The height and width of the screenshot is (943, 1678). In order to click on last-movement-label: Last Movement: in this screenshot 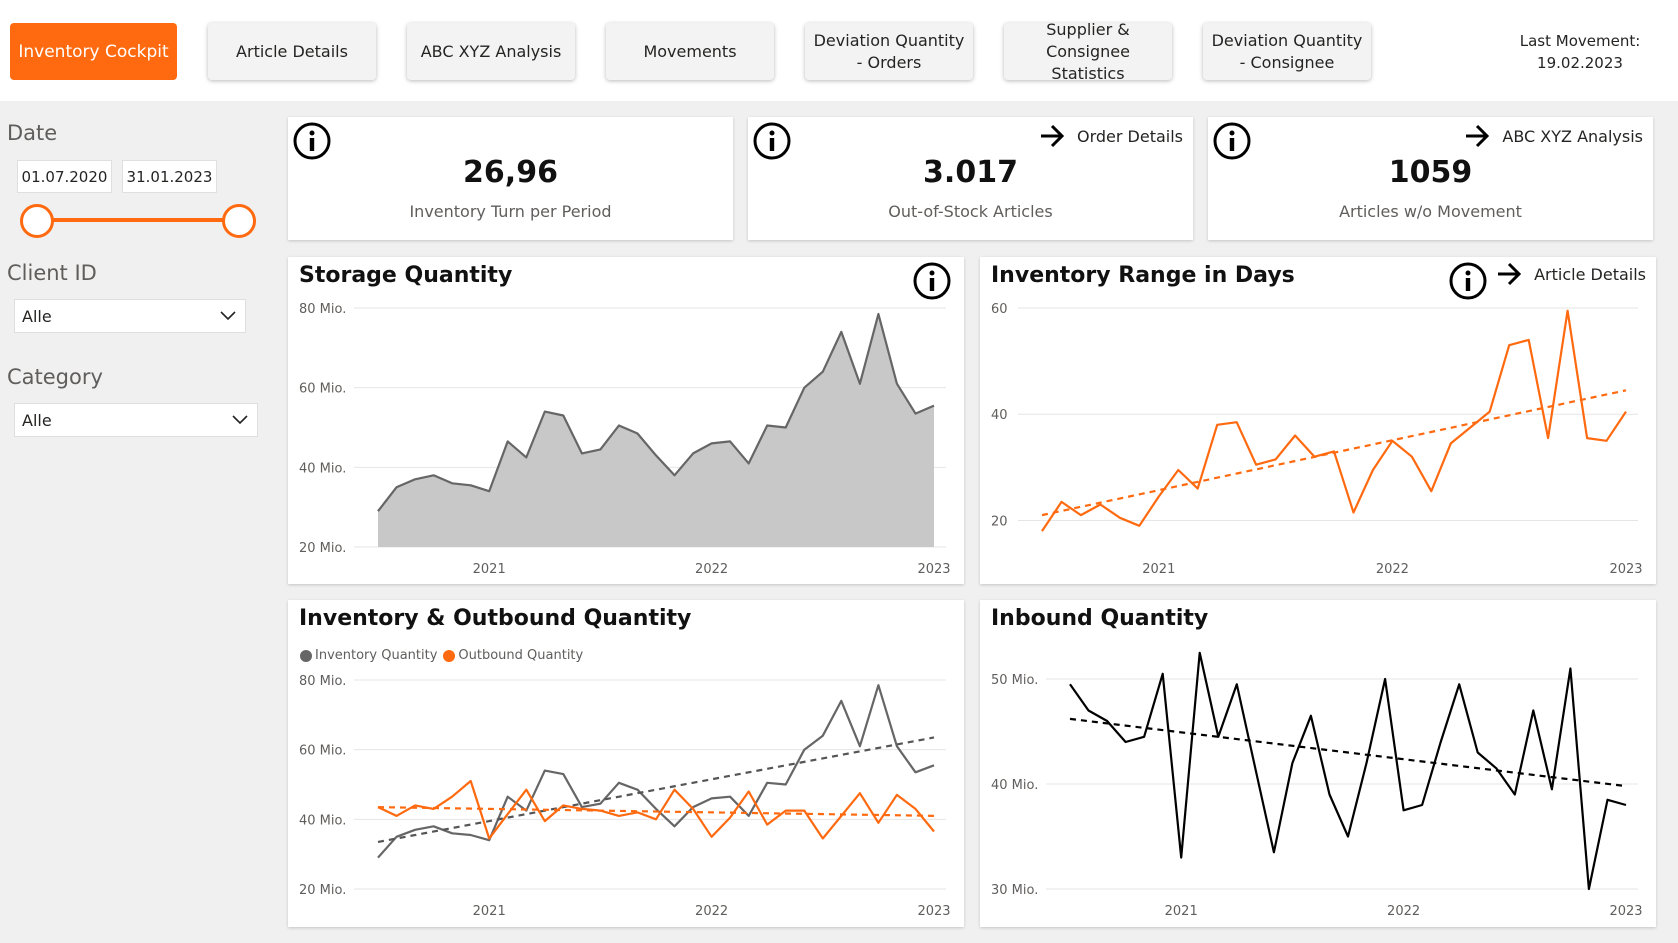, I will do `click(1580, 41)`.